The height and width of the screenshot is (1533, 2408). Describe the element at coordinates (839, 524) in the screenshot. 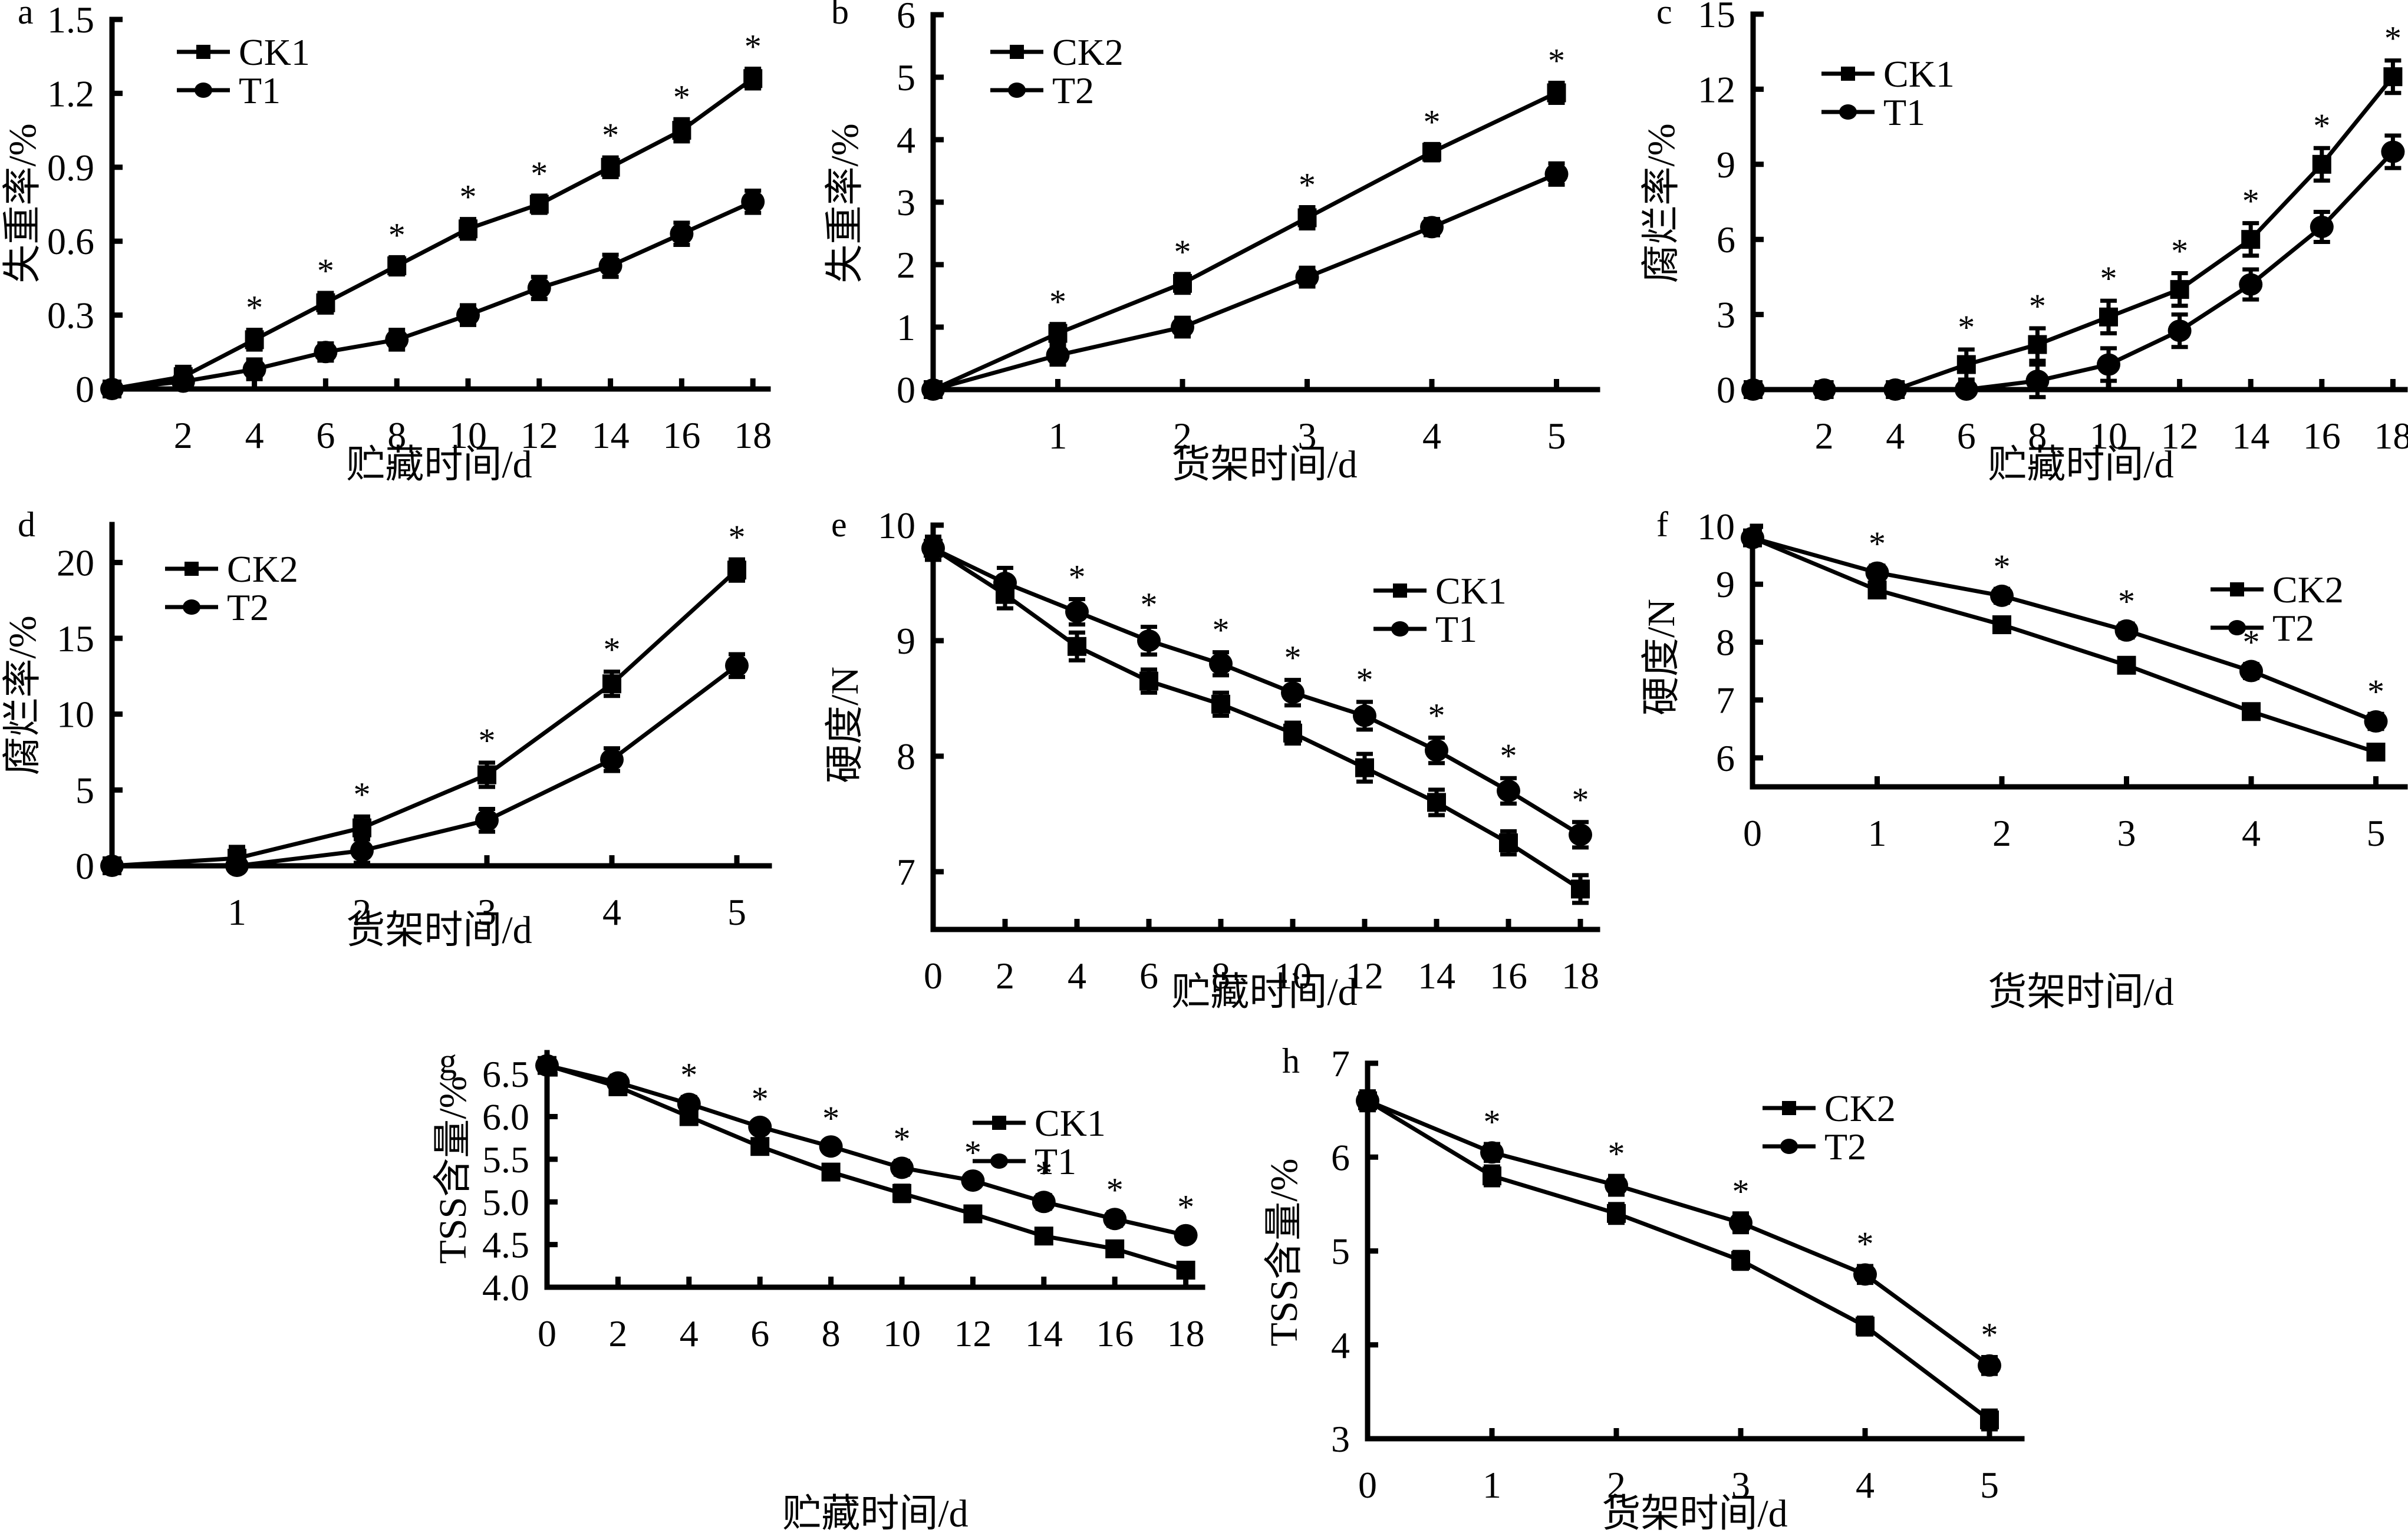

I see `panel-label: e` at that location.